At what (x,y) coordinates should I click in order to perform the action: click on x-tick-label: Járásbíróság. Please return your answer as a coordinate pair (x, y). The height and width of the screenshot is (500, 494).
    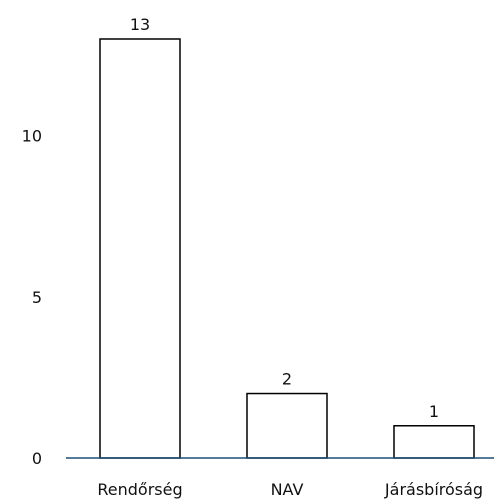
    Looking at the image, I should click on (433, 489).